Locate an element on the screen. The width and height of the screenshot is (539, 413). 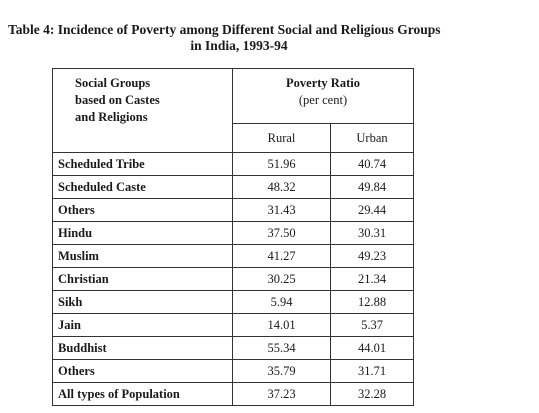
poverty-ratio-label: Poverty Ratio is located at coordinates (323, 83).